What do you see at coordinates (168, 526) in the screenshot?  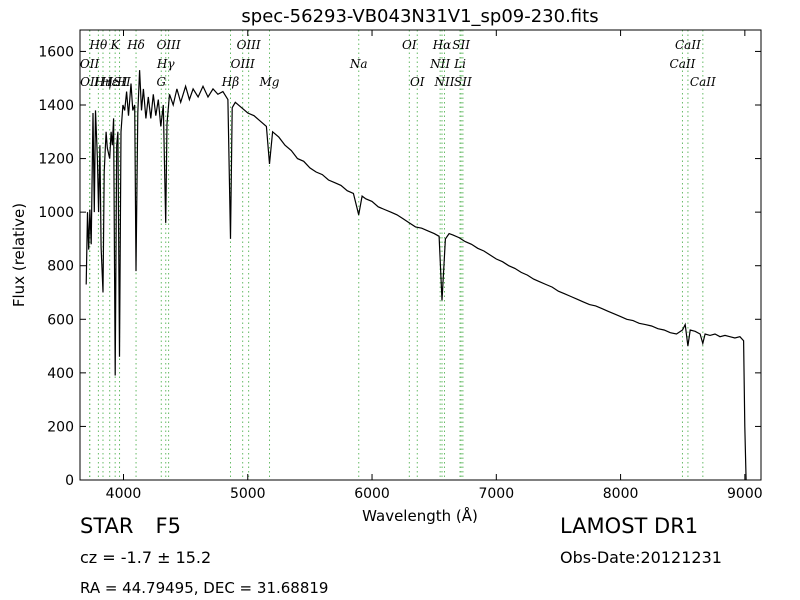 I see `subclass: F5` at bounding box center [168, 526].